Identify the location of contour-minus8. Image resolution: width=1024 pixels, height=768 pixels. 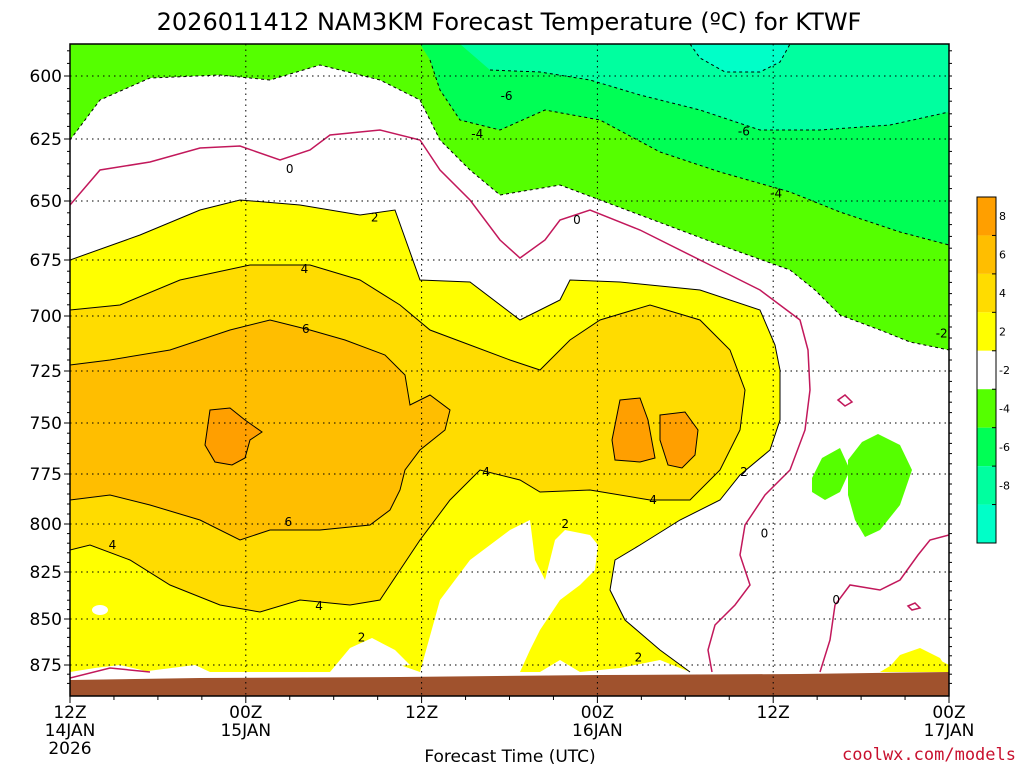
(740, 58).